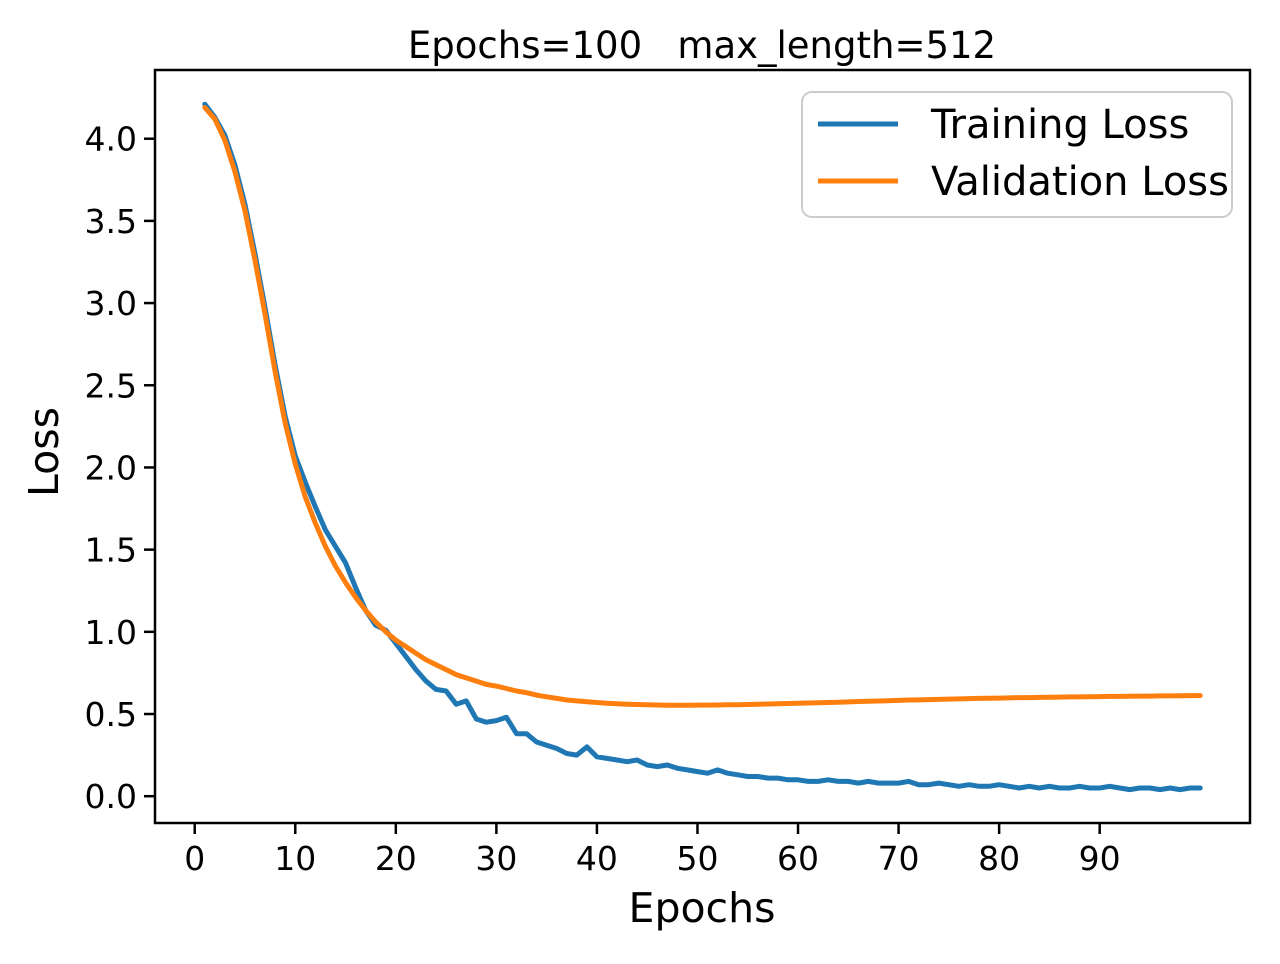 The height and width of the screenshot is (964, 1280). I want to click on x-tick-label: 90, so click(1100, 858).